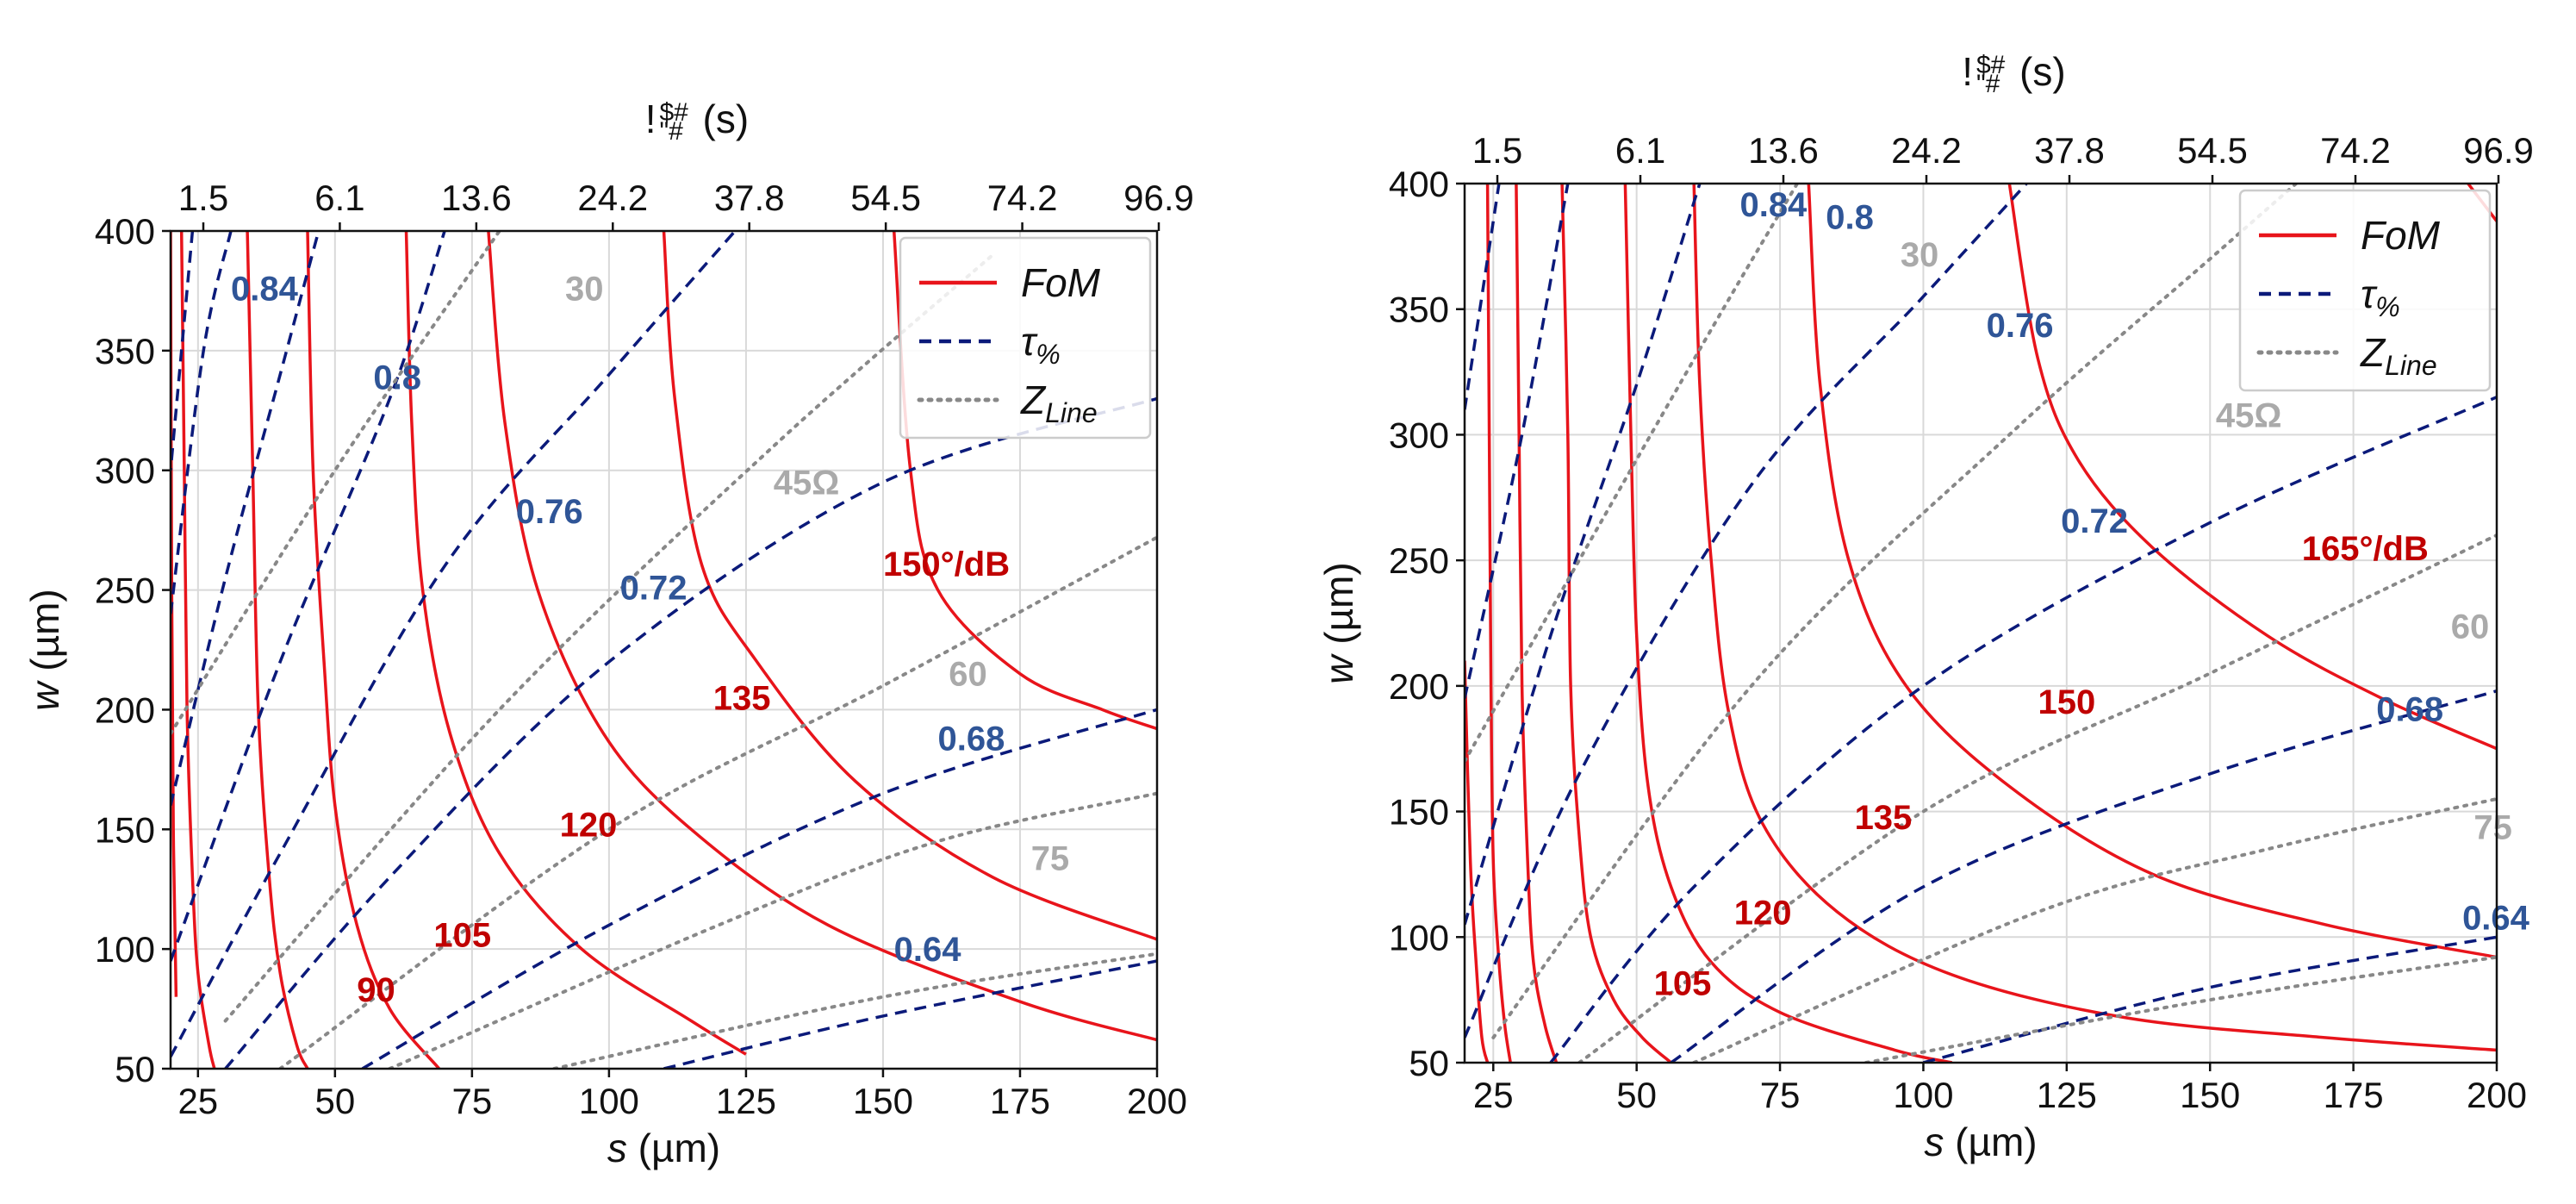  What do you see at coordinates (1030, 341) in the screenshot?
I see `legend-entry-main: τ` at bounding box center [1030, 341].